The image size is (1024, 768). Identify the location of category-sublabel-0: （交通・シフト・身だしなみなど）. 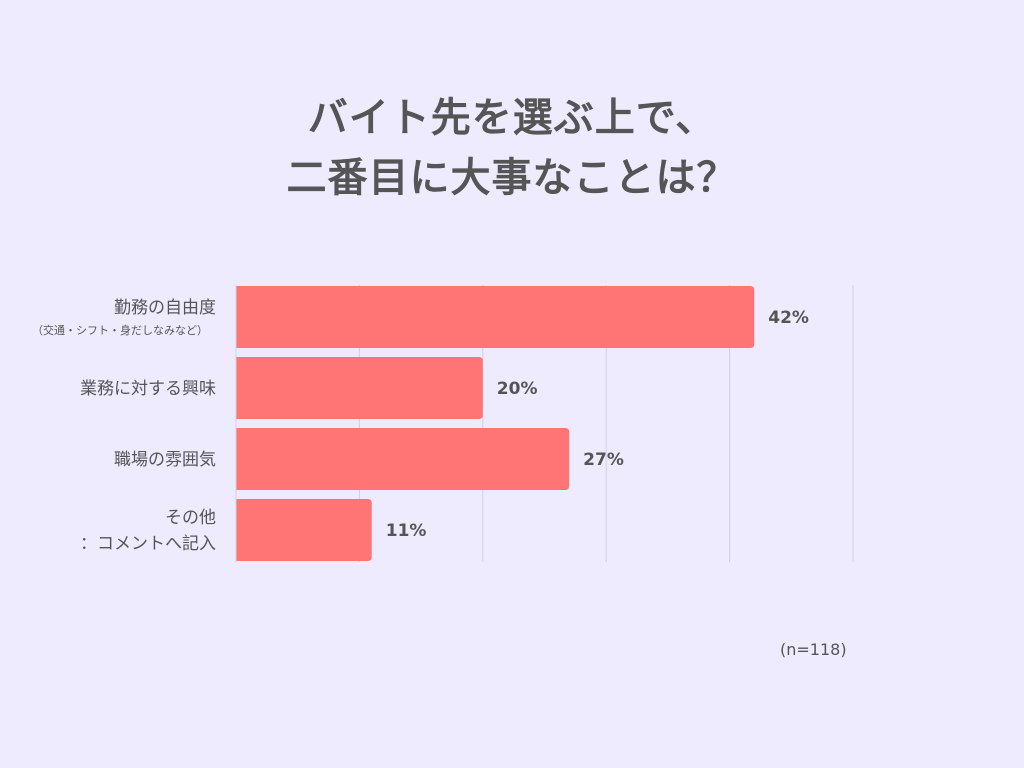
(120, 330).